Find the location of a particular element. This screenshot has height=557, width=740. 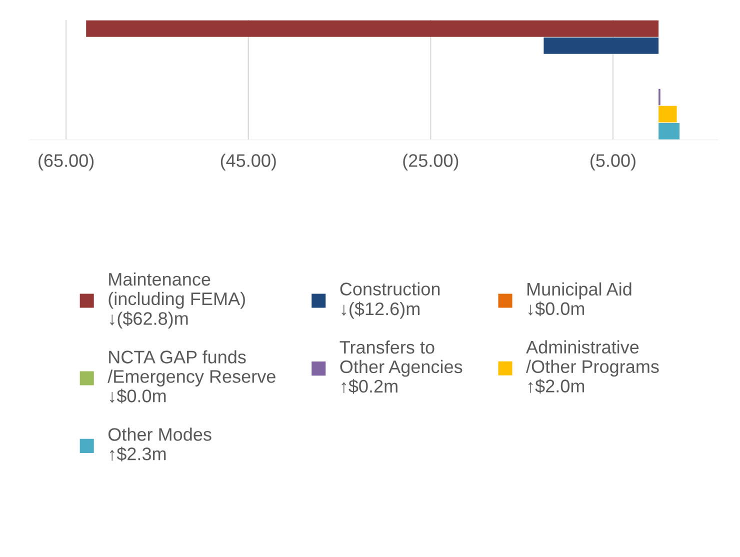

legend-label: Administrative /Other Programs ↑$2.0m is located at coordinates (592, 367).